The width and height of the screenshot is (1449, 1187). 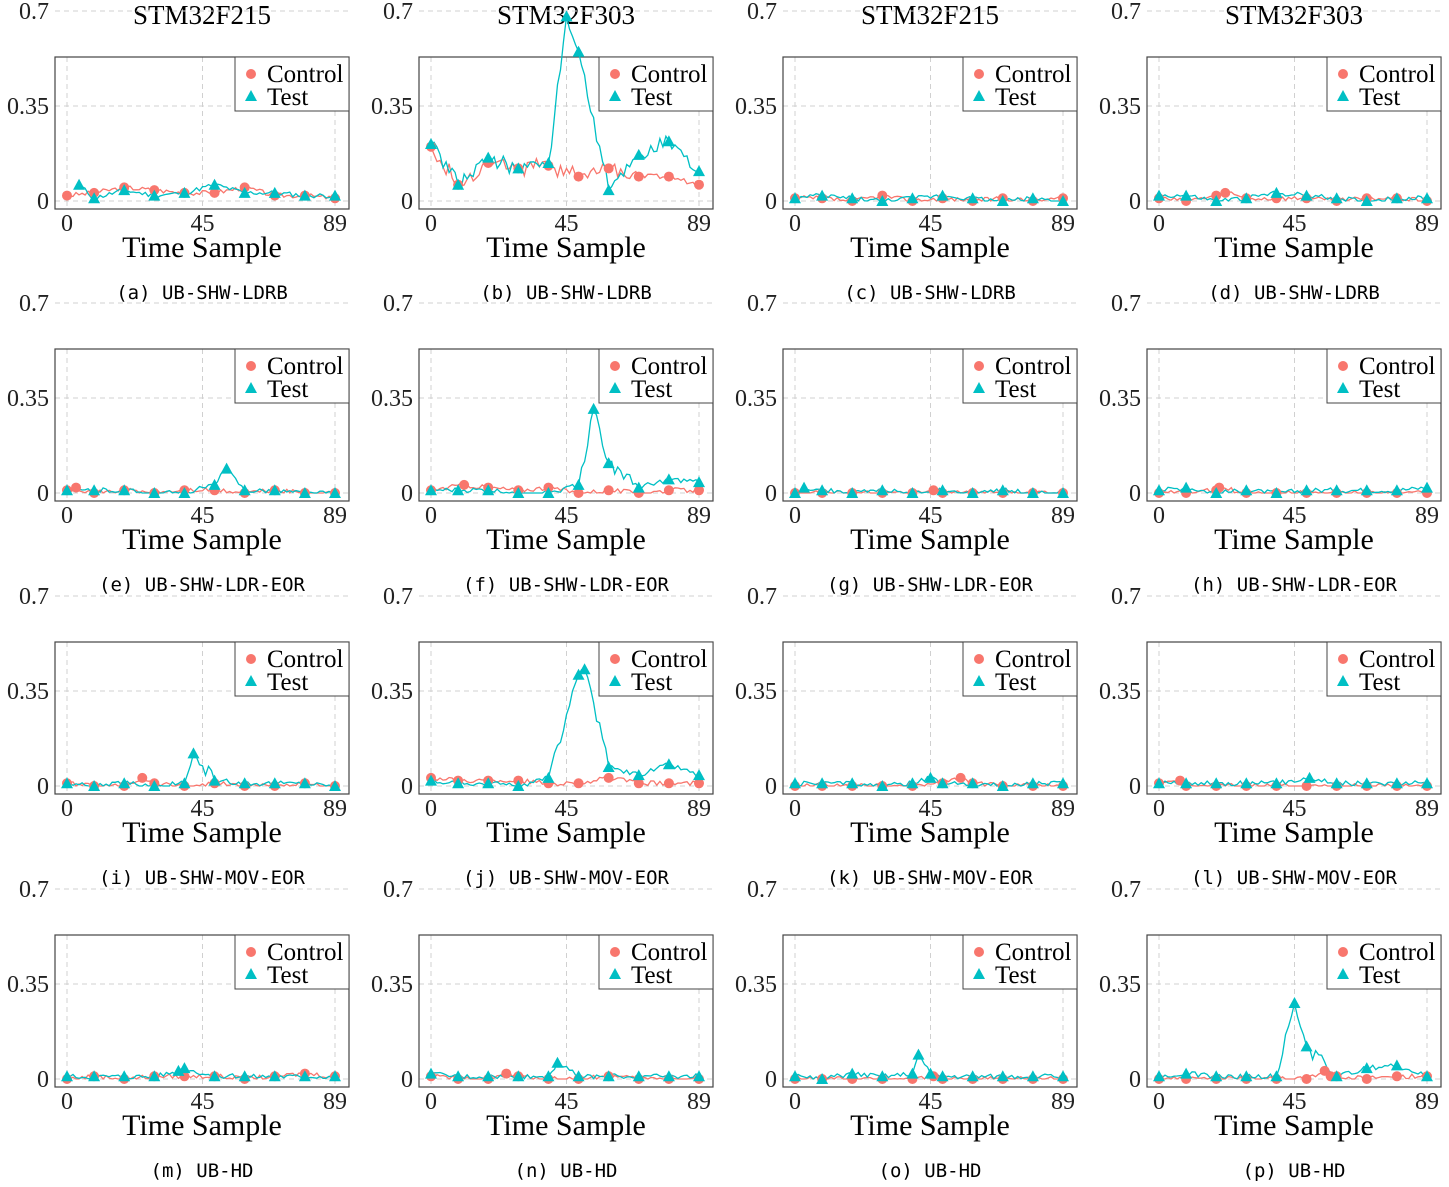 I want to click on column-header-1: STM32F215, so click(x=202, y=15).